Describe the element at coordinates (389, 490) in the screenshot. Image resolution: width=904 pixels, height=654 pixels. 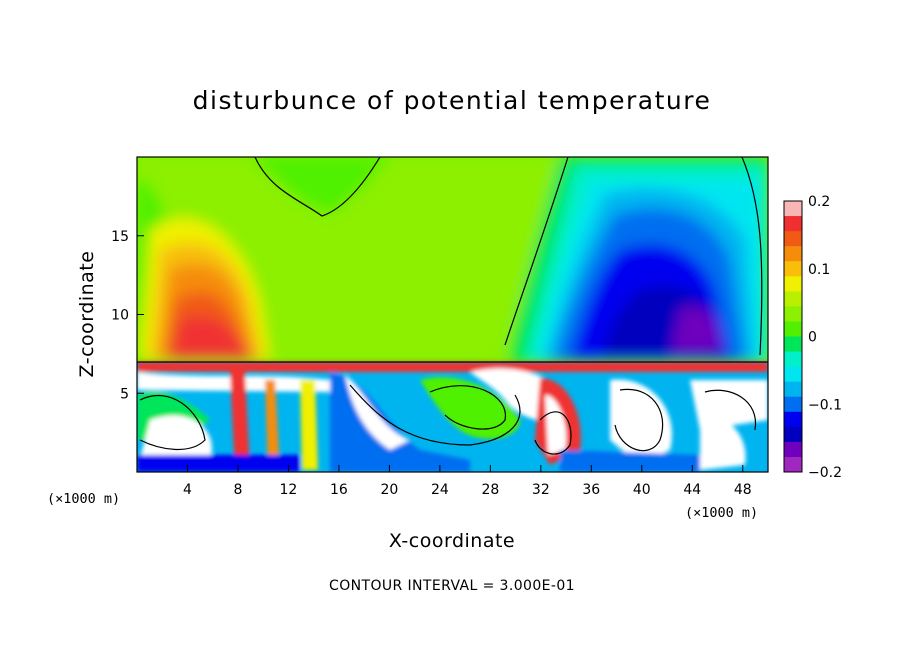
I see `x-tick-label: 20` at that location.